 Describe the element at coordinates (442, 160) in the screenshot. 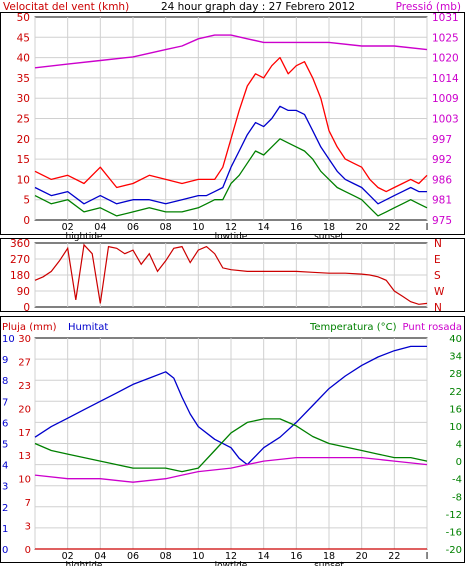

I see `pressure-y-tick-label: 992` at that location.